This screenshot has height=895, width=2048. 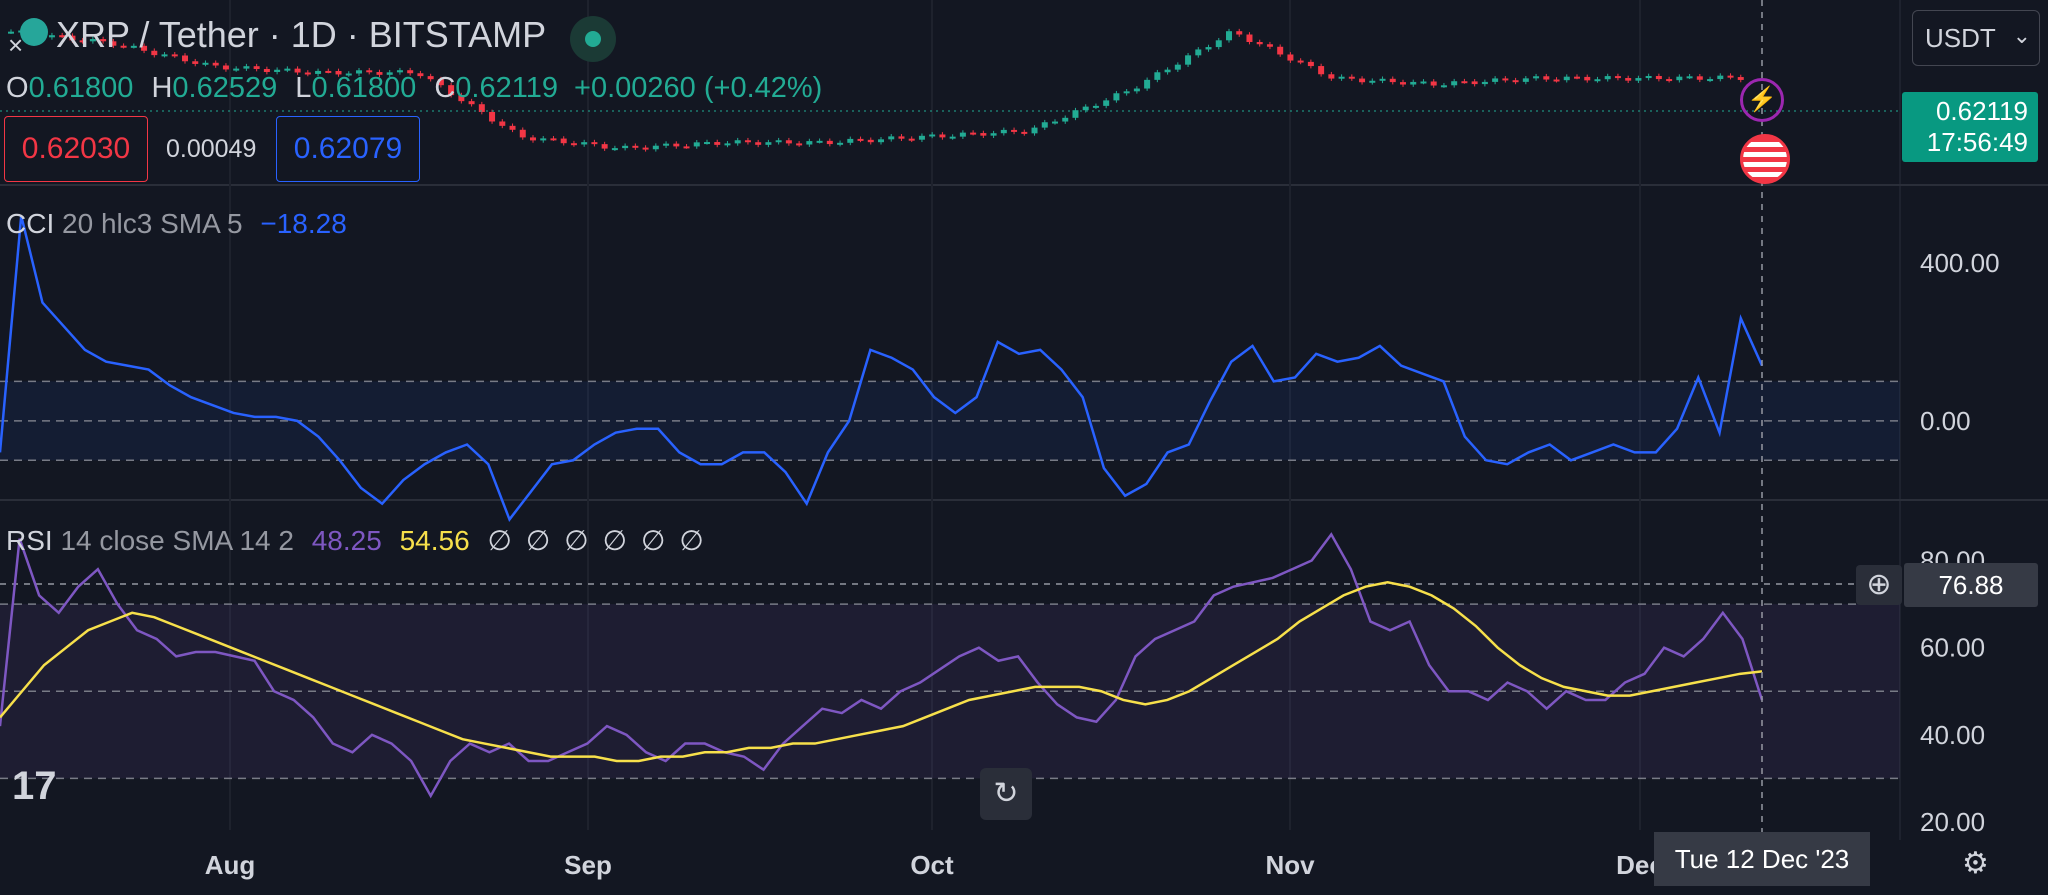 What do you see at coordinates (1762, 859) in the screenshot?
I see `crosshair-date: Tue 12 Dec '23` at bounding box center [1762, 859].